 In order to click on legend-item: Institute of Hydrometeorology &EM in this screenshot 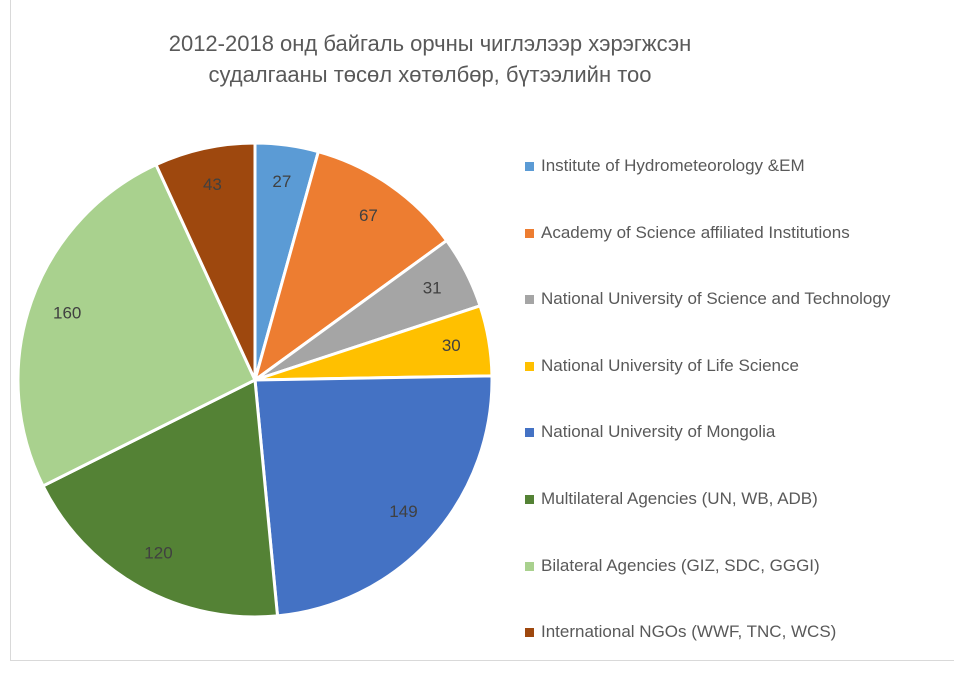, I will do `click(735, 166)`.